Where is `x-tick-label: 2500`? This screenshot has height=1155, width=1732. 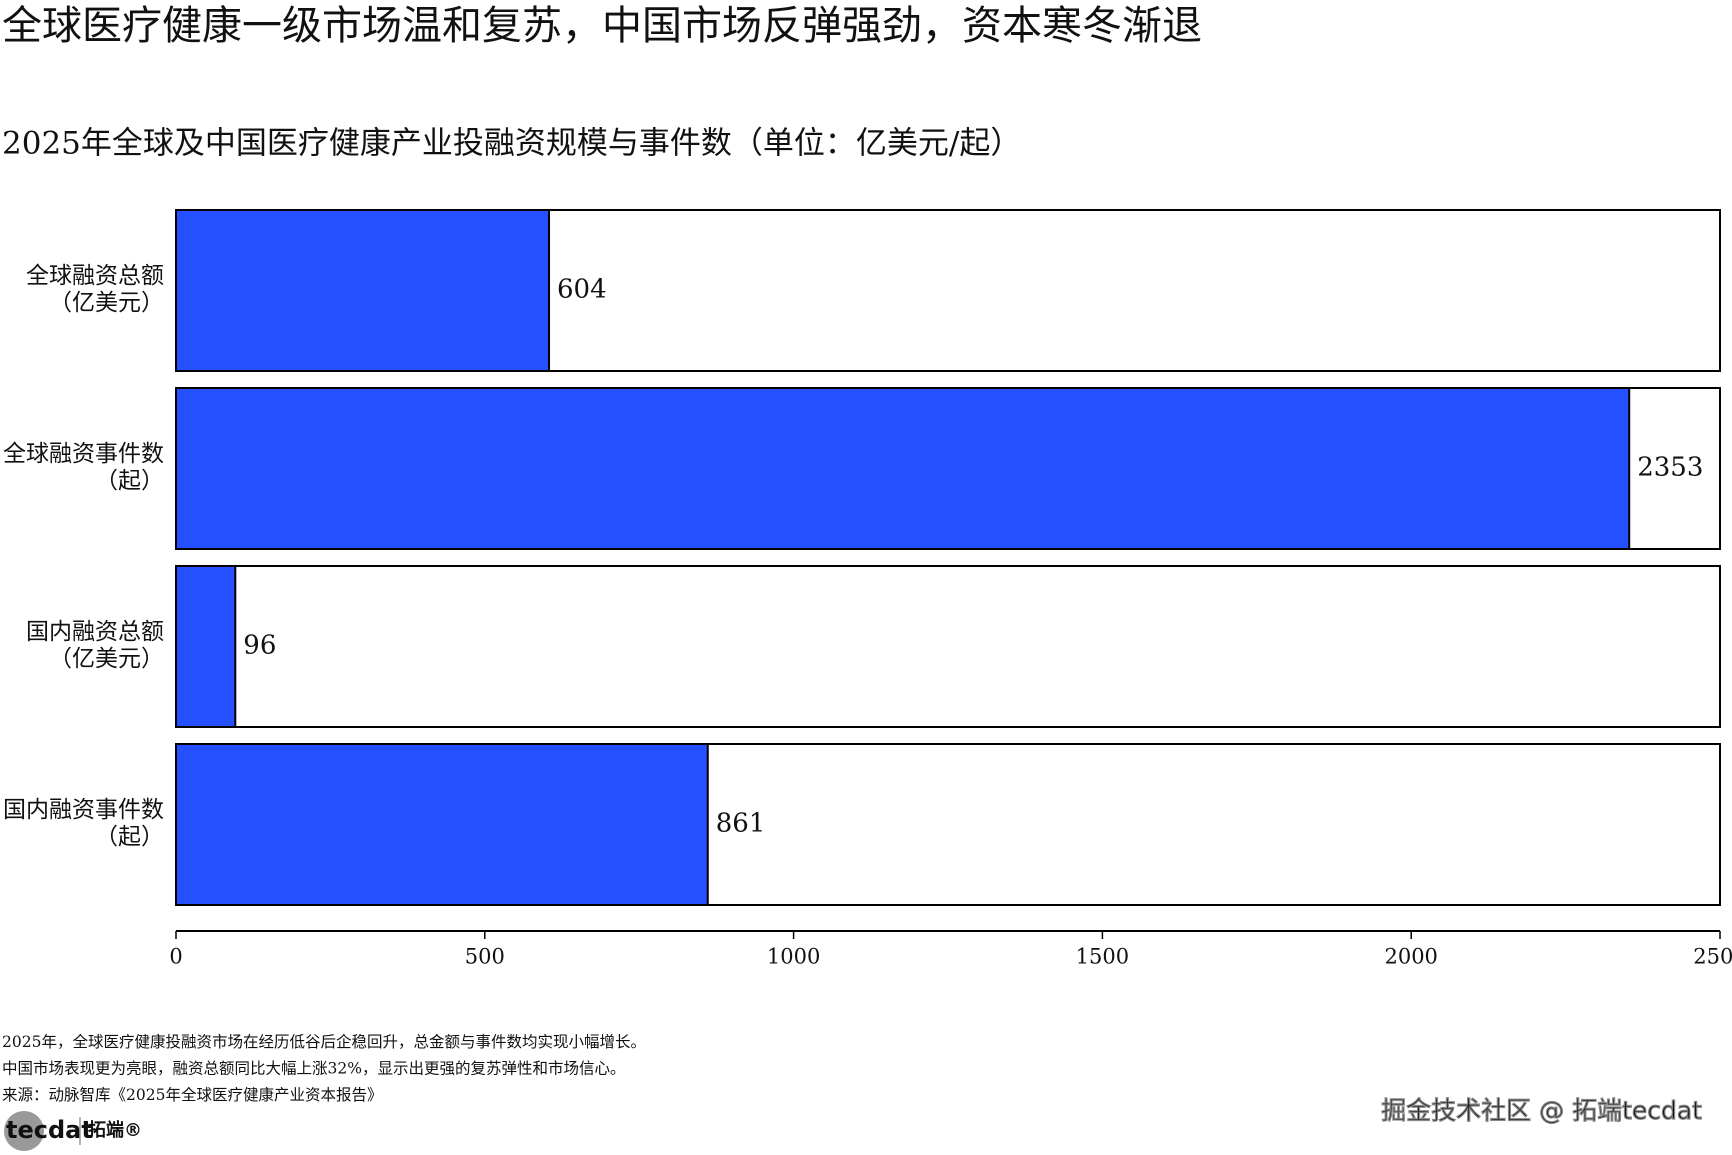 x-tick-label: 2500 is located at coordinates (1712, 957).